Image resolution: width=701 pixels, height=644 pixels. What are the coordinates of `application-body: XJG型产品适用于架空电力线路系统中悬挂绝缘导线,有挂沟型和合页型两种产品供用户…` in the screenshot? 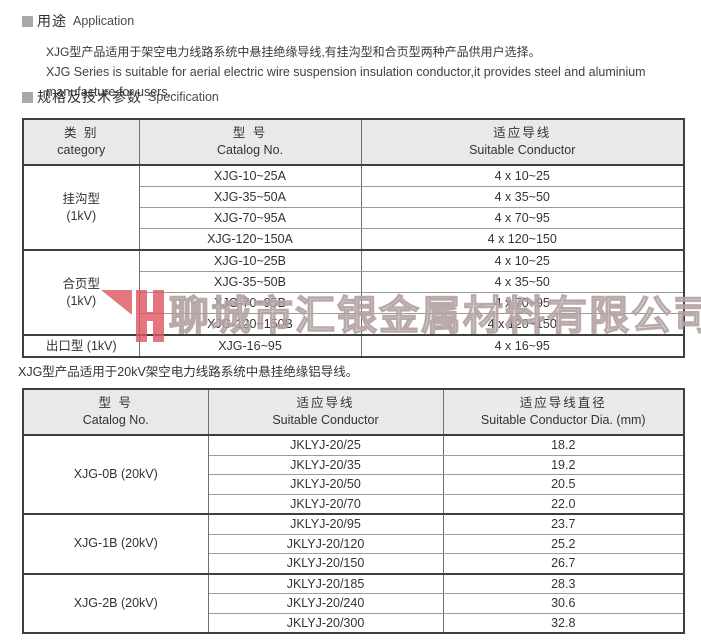 It's located at (366, 72).